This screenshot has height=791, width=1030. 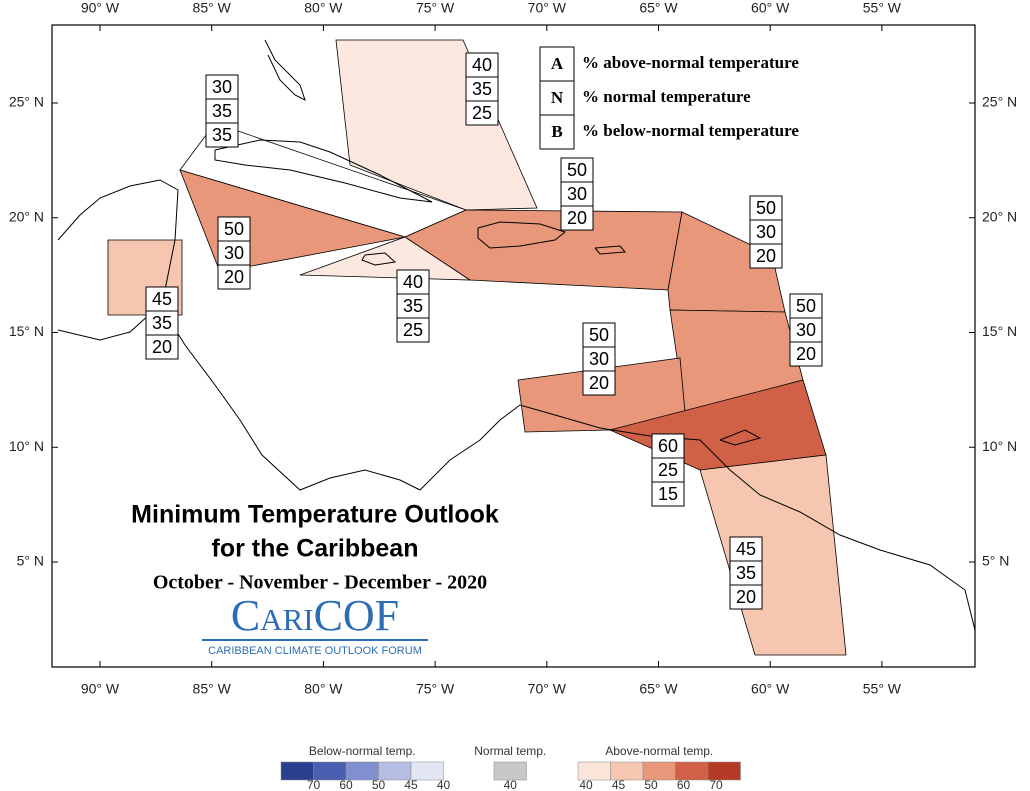 What do you see at coordinates (315, 549) in the screenshot?
I see `title-line: for the Caribbean` at bounding box center [315, 549].